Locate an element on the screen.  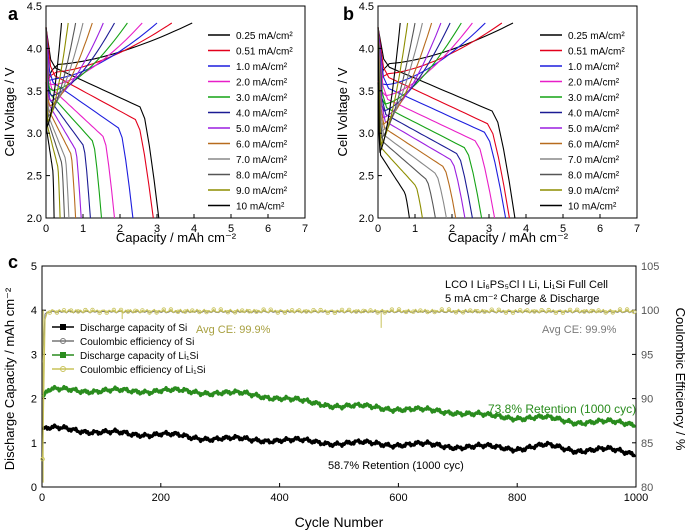
y-tick-label-b: 3.5 is located at coordinates (366, 92).